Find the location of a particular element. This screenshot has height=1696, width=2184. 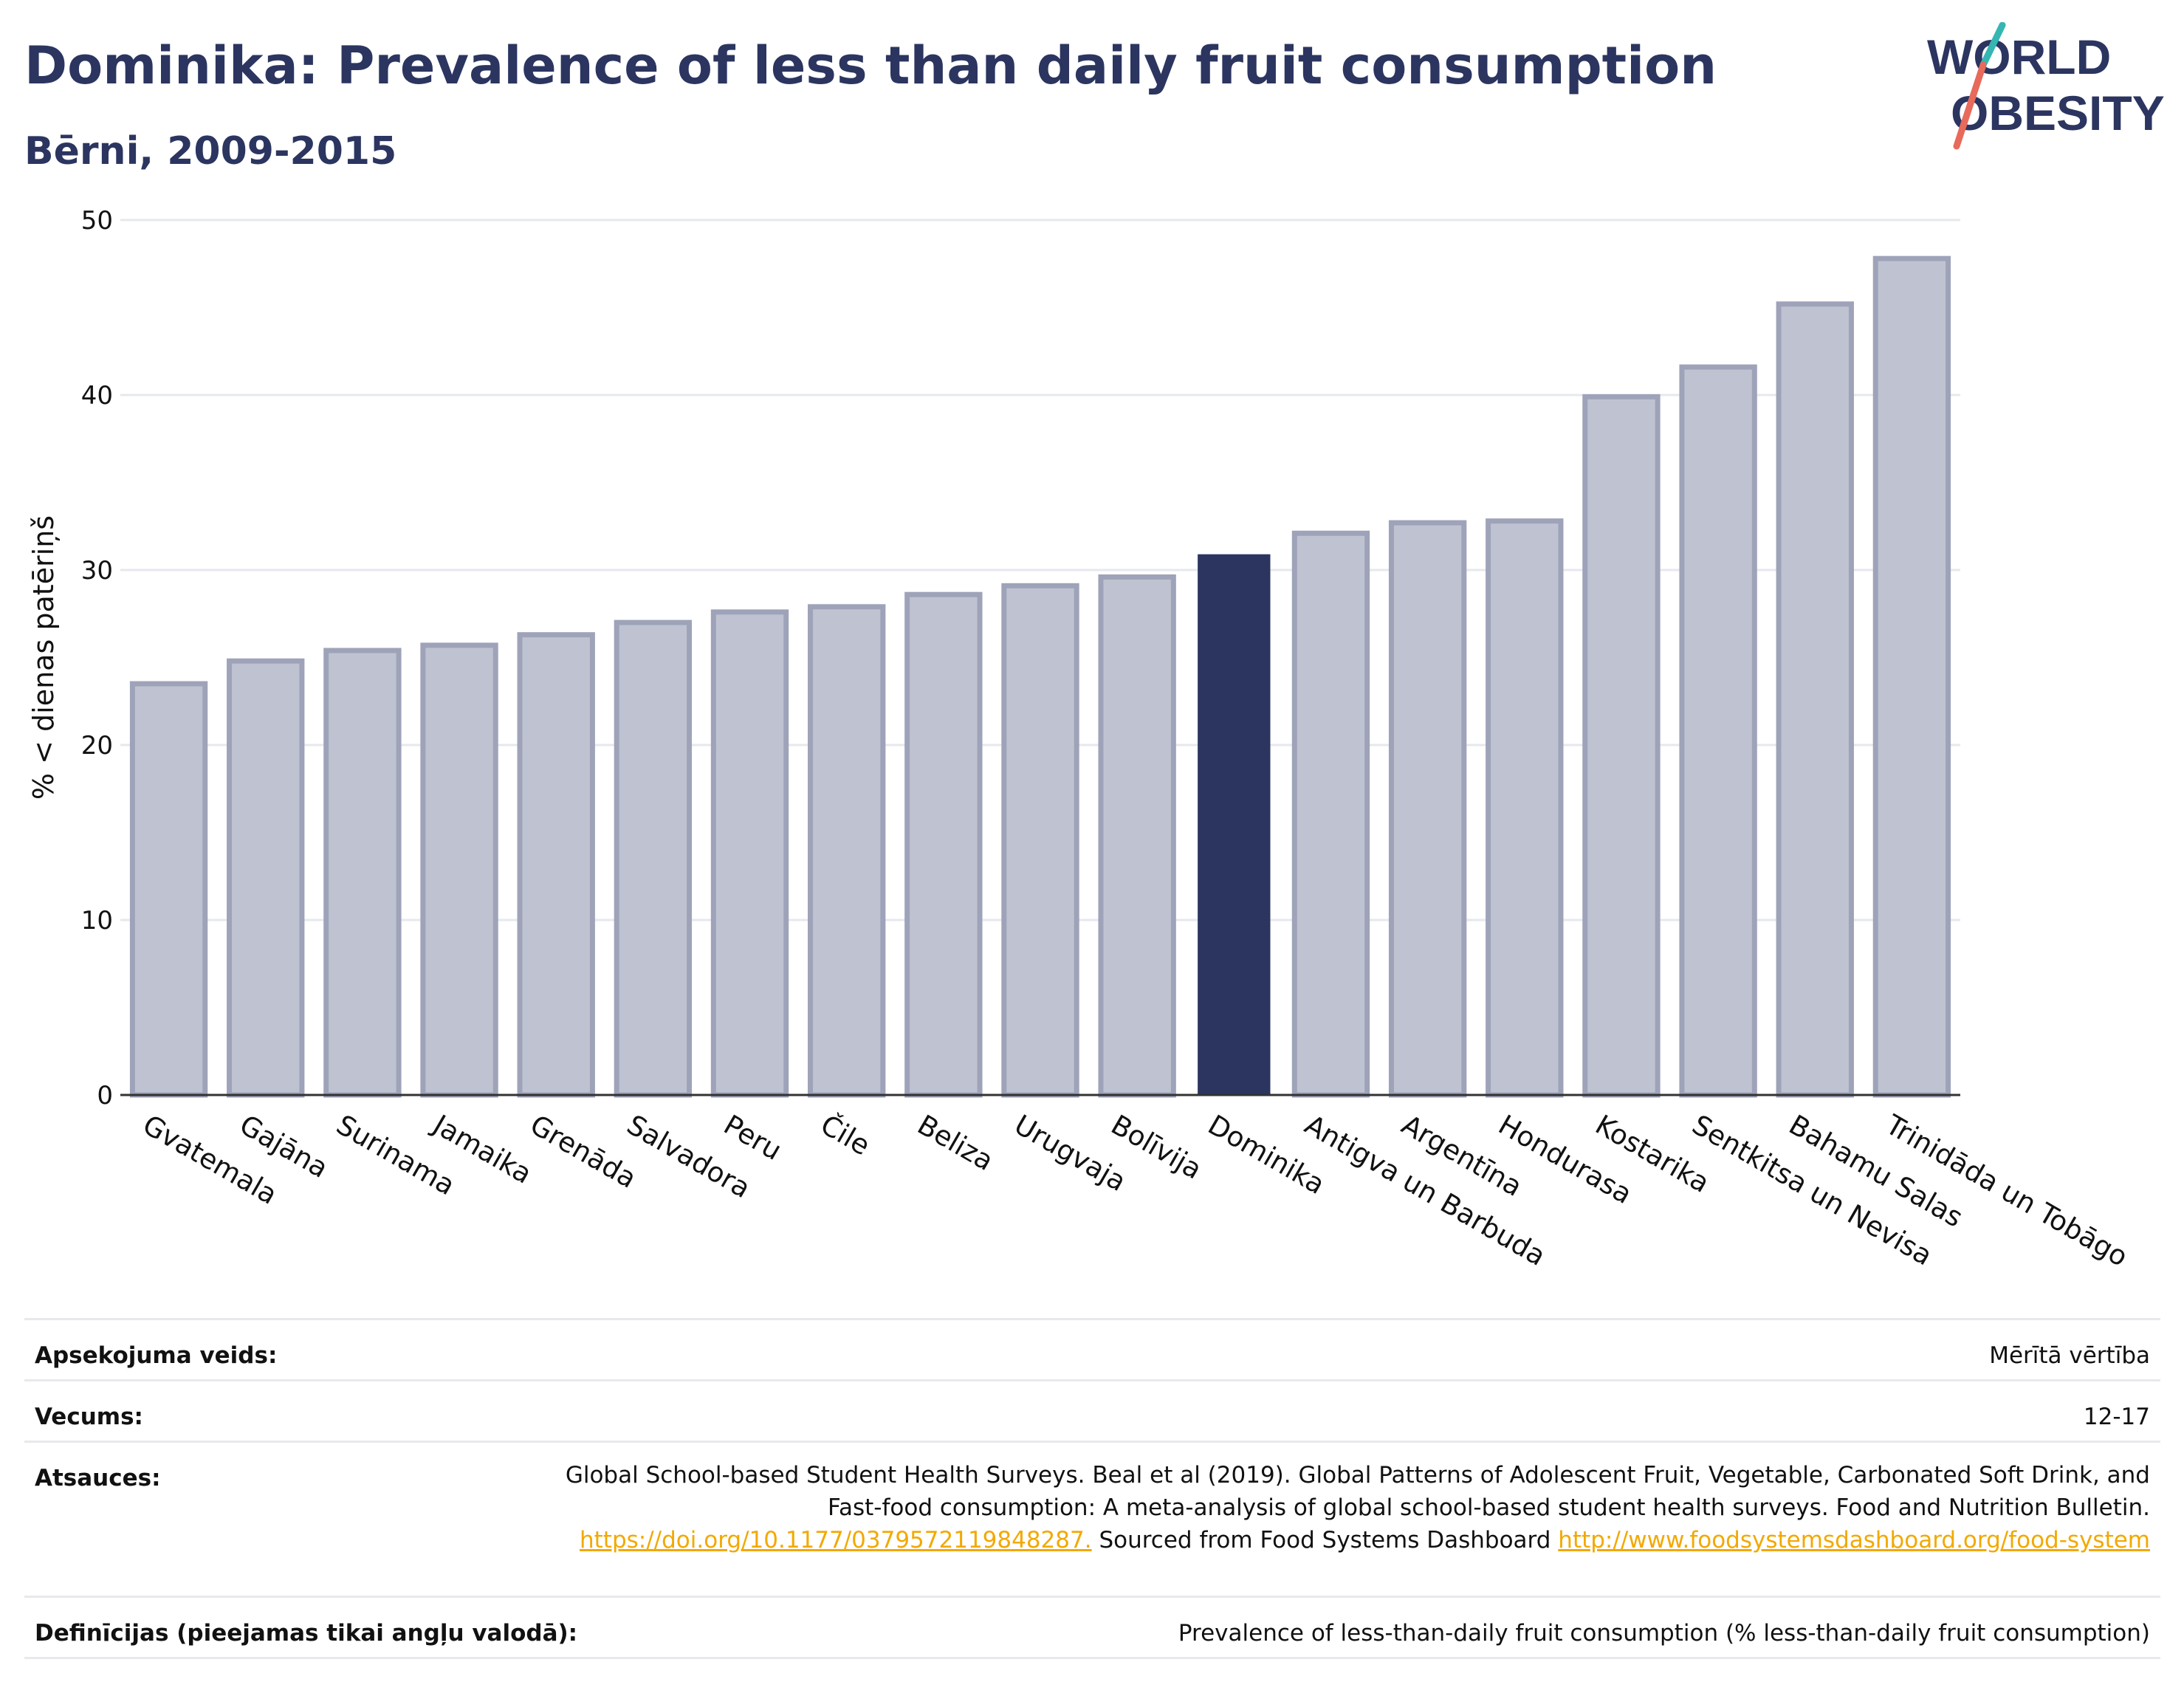

y-axis-label: % < dienas patēriņš is located at coordinates (44, 657).